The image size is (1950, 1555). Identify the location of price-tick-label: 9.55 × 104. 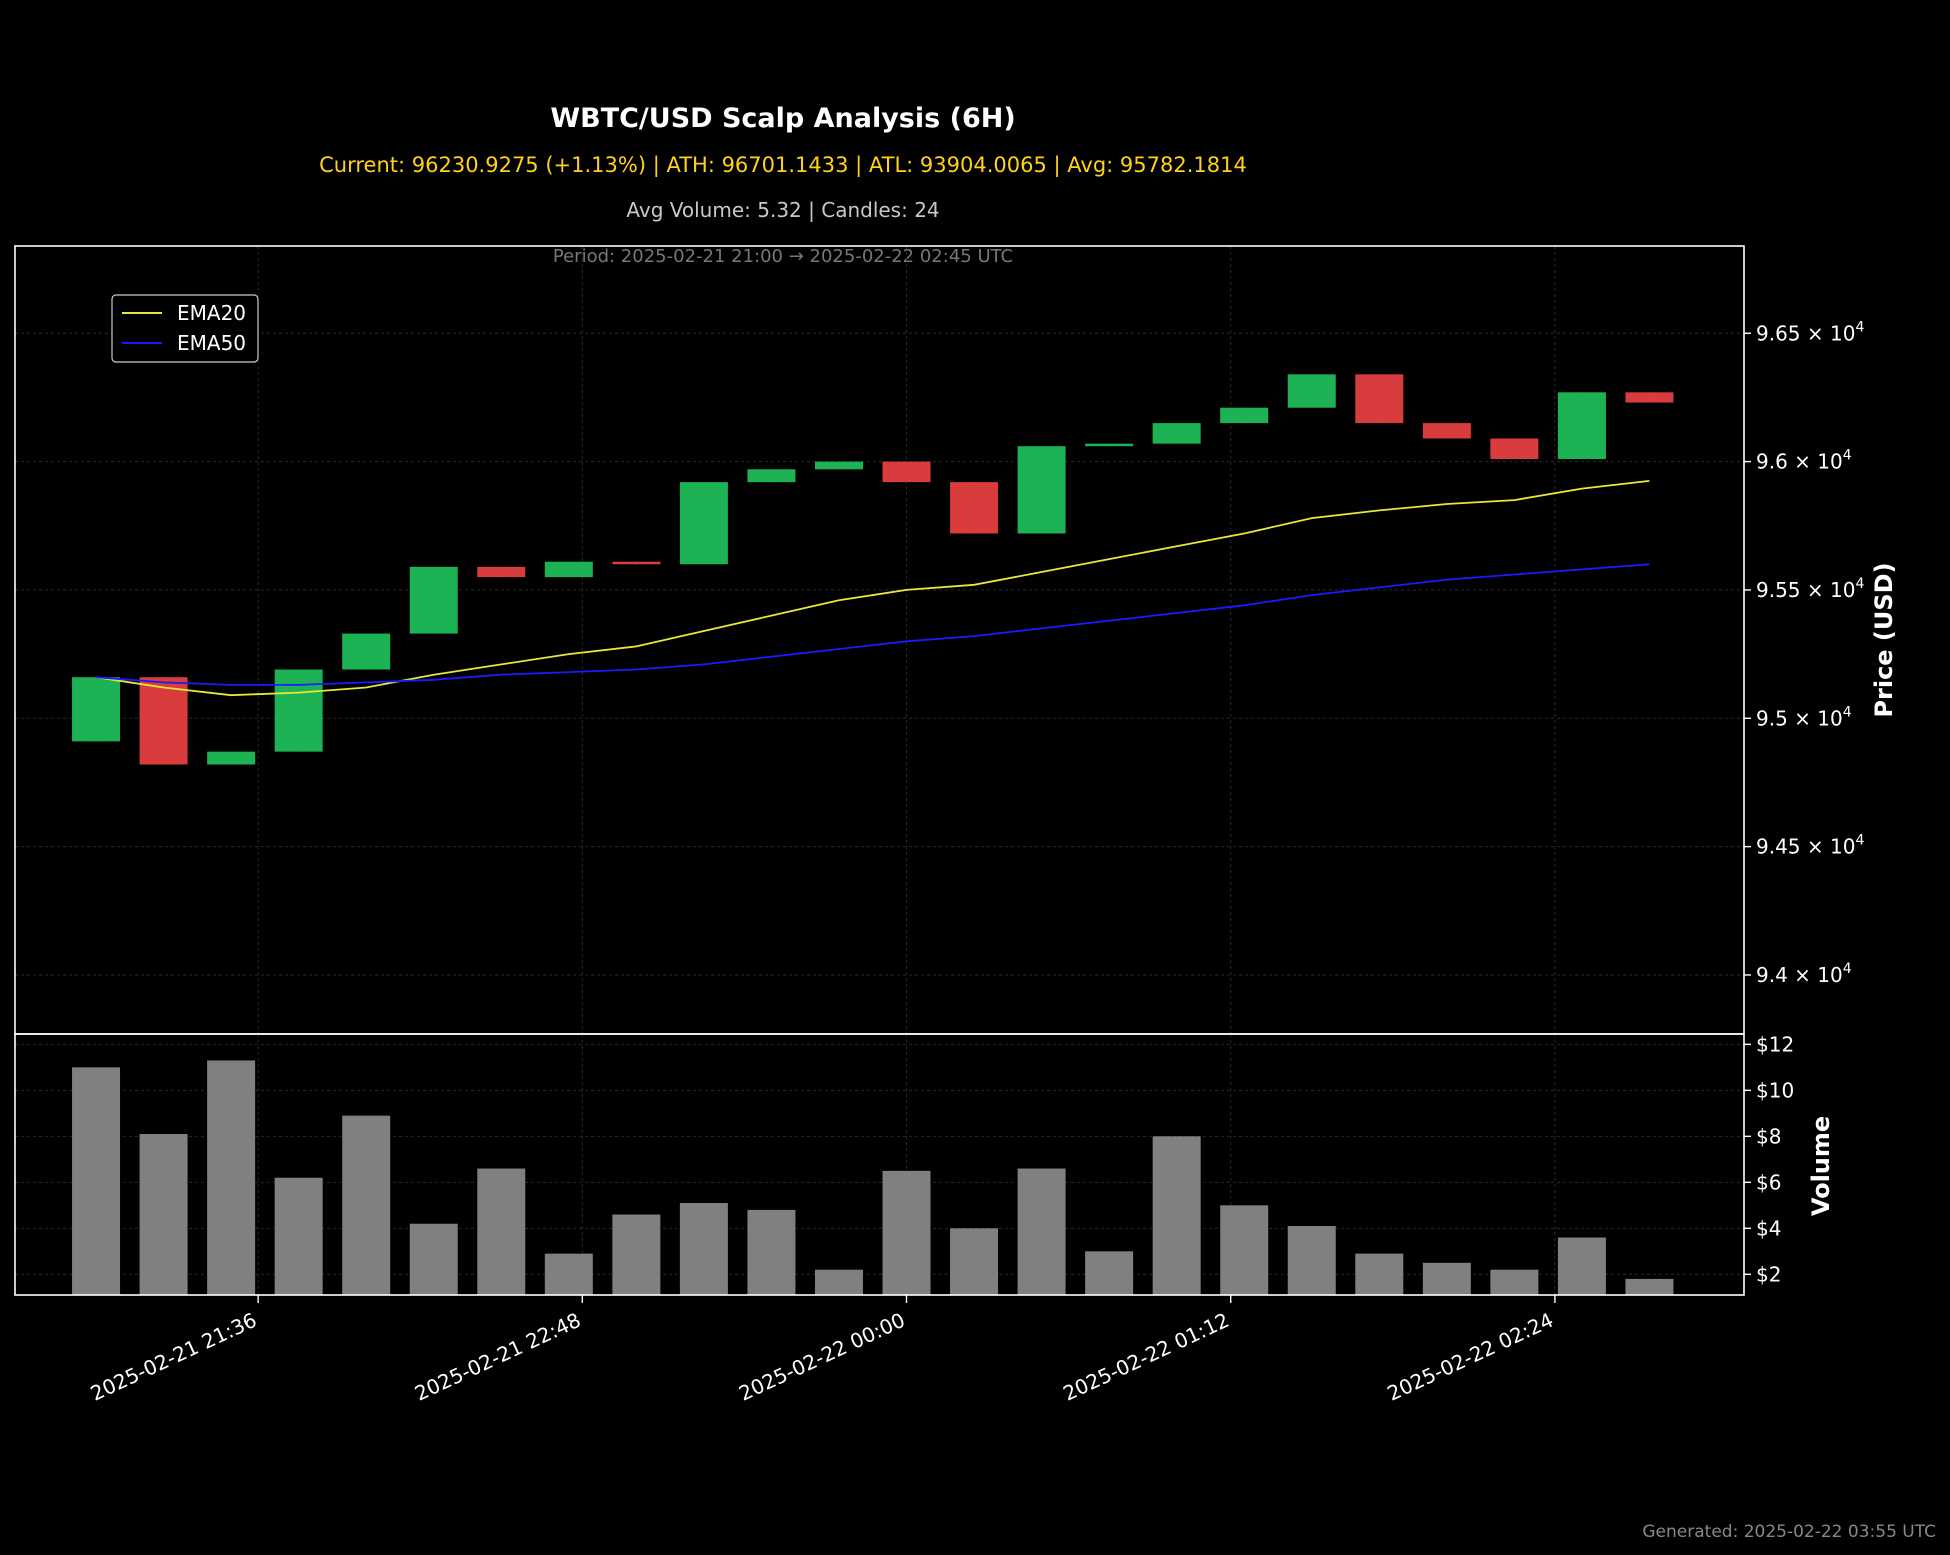
(1810, 589).